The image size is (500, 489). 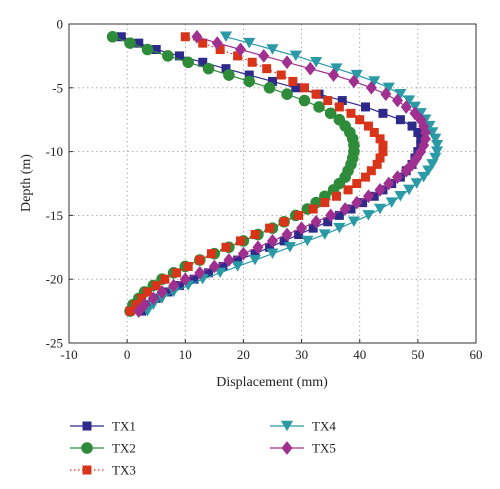 I want to click on y-tick-label: -15, so click(x=54, y=215).